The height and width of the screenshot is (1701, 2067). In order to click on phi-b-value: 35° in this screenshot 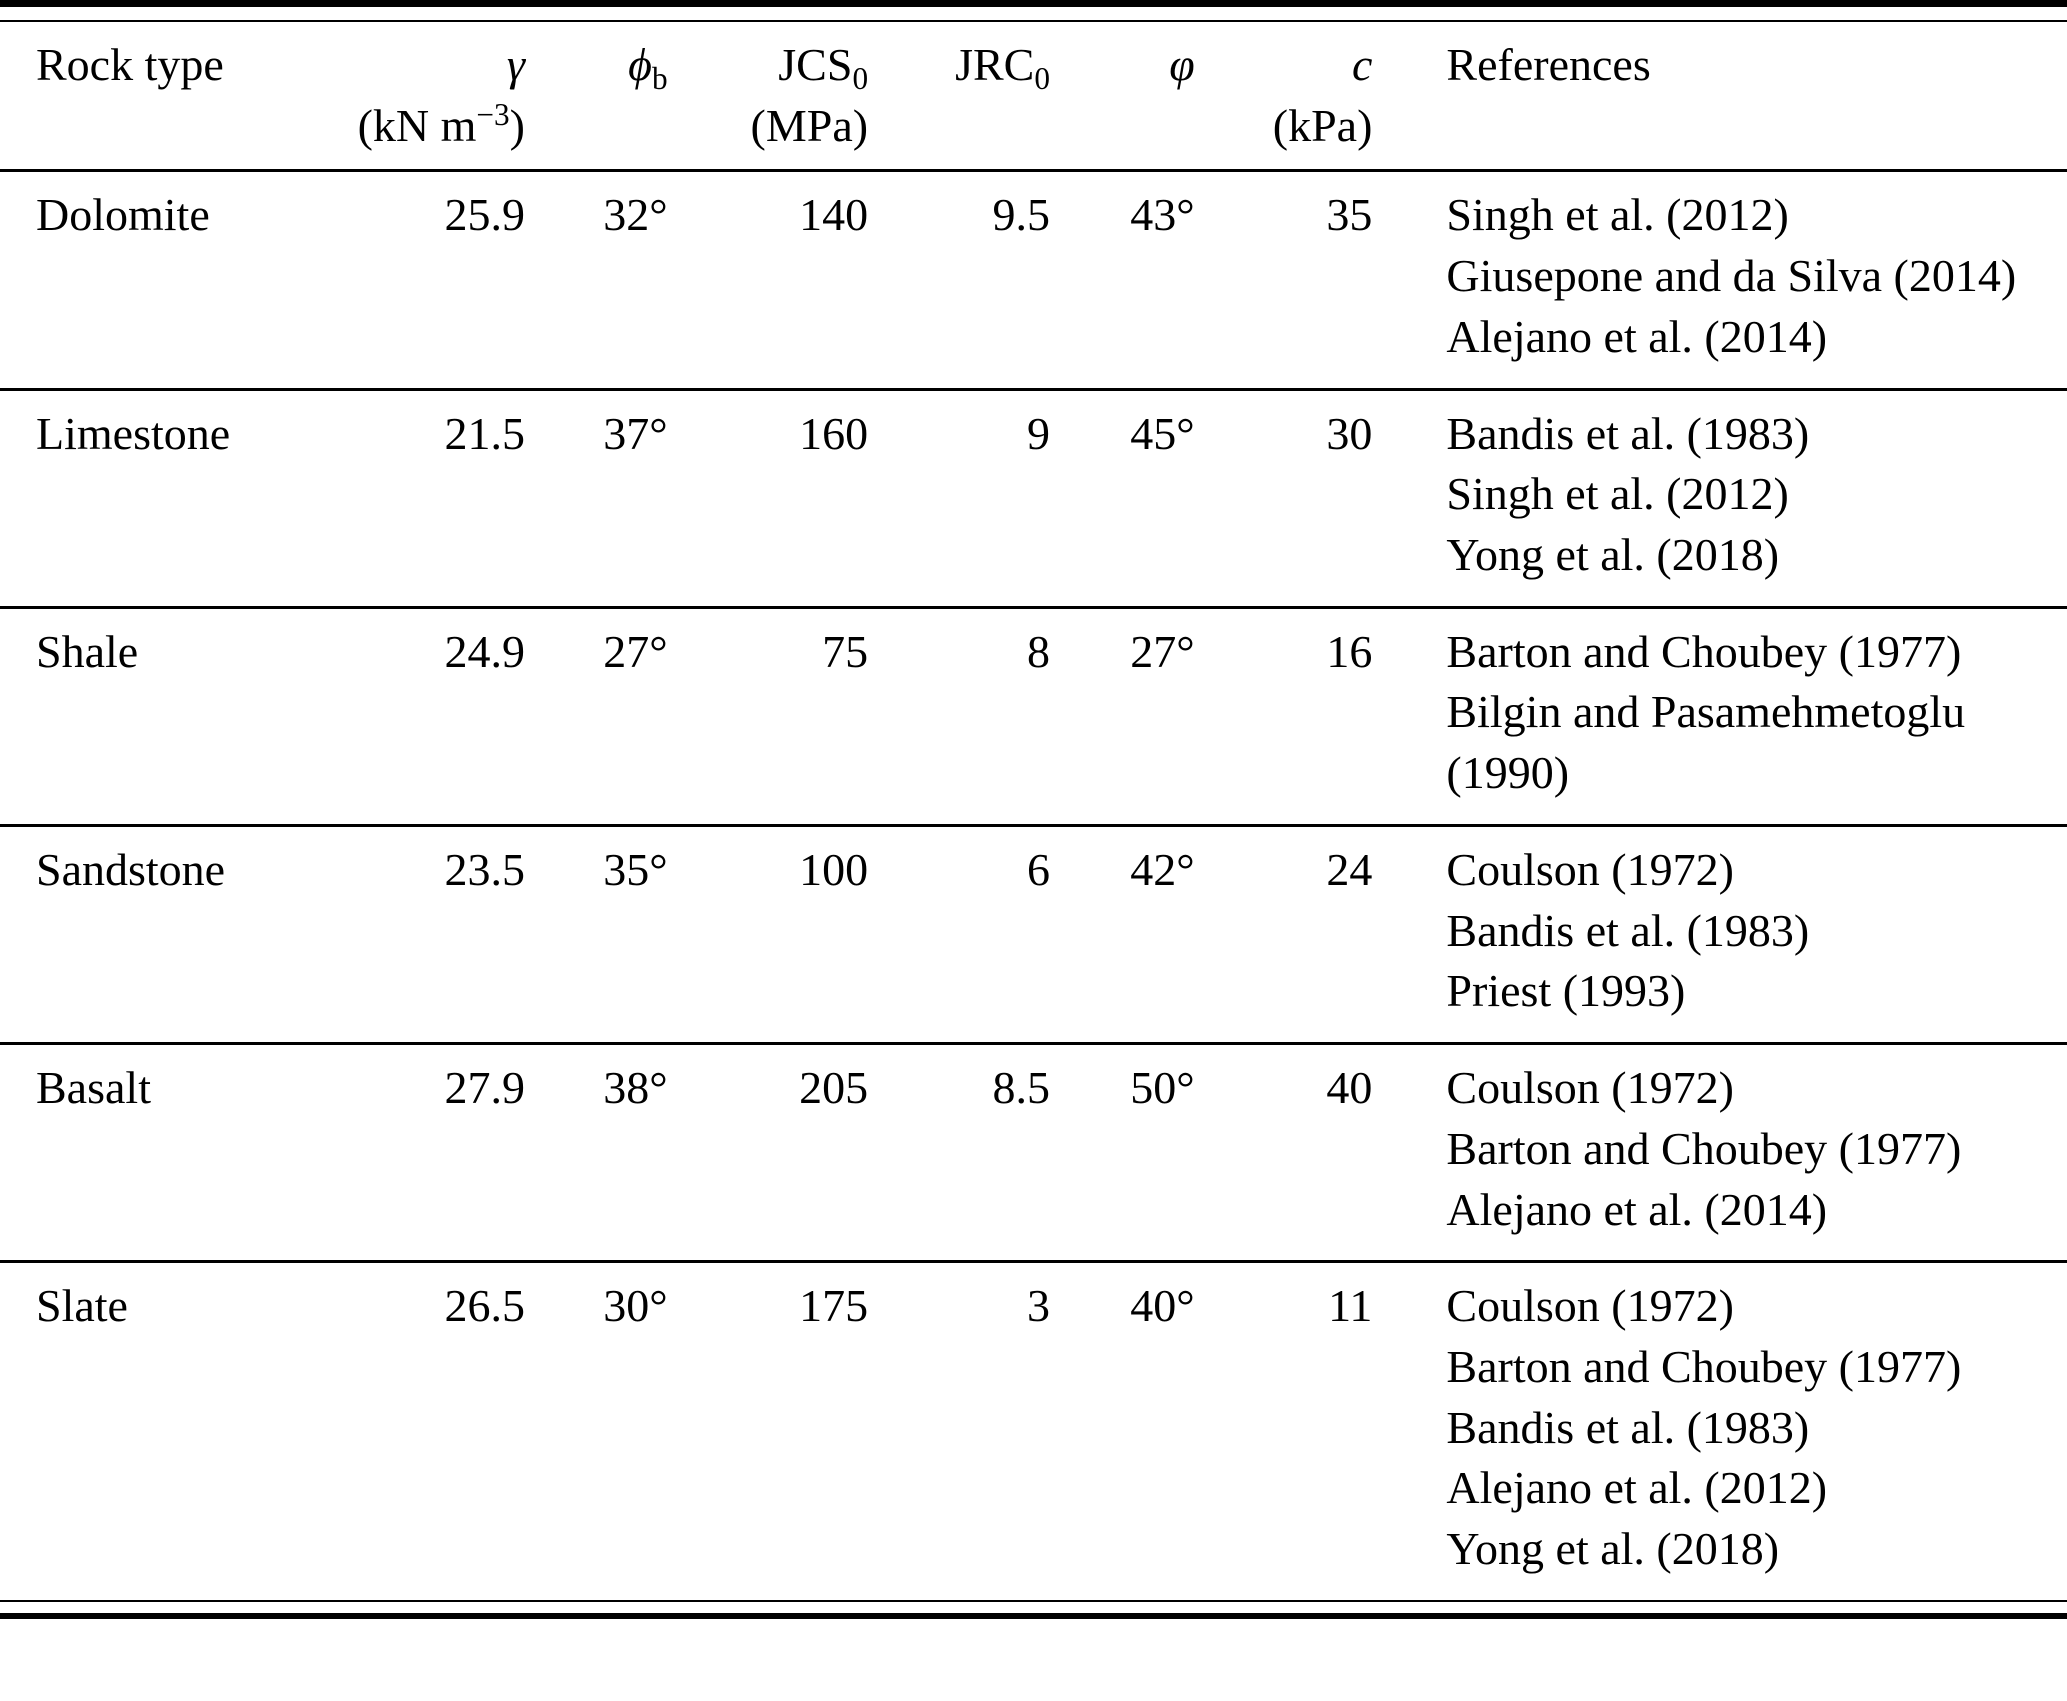, I will do `click(596, 933)`.